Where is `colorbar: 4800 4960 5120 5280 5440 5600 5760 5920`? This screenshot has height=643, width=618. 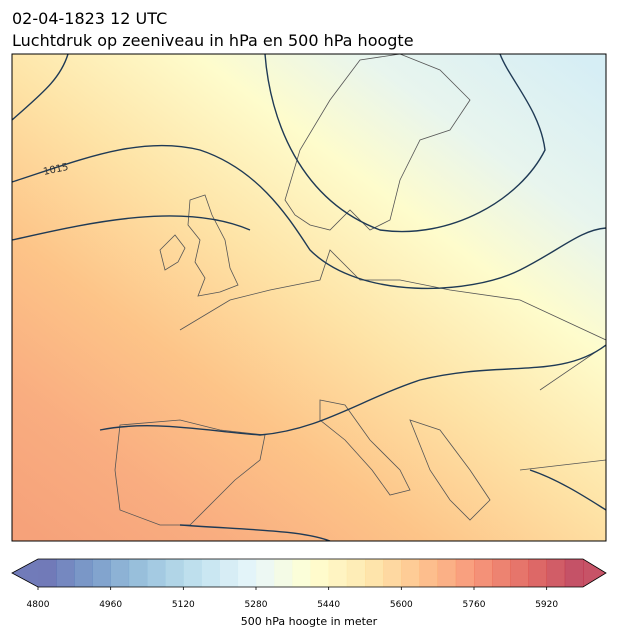 colorbar: 4800 4960 5120 5280 5440 5600 5760 5920 is located at coordinates (309, 584).